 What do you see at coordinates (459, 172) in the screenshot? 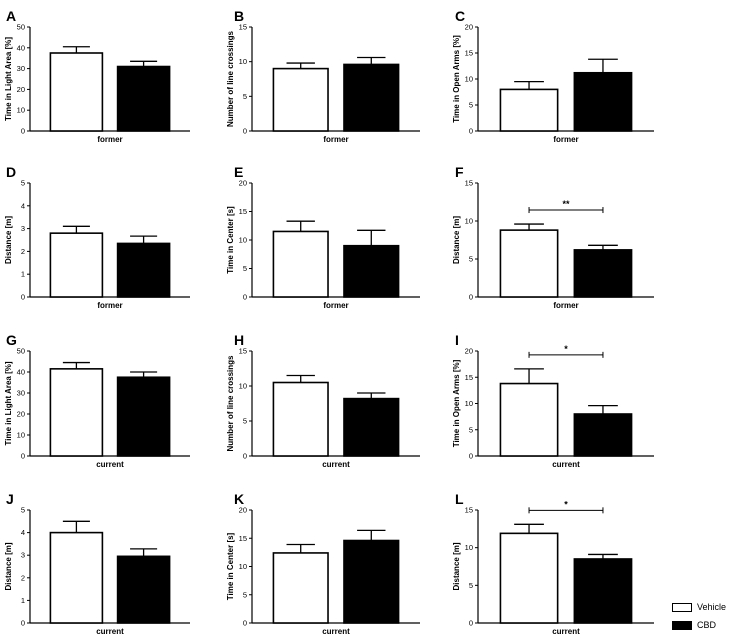
I see `panel-letter: F` at bounding box center [459, 172].